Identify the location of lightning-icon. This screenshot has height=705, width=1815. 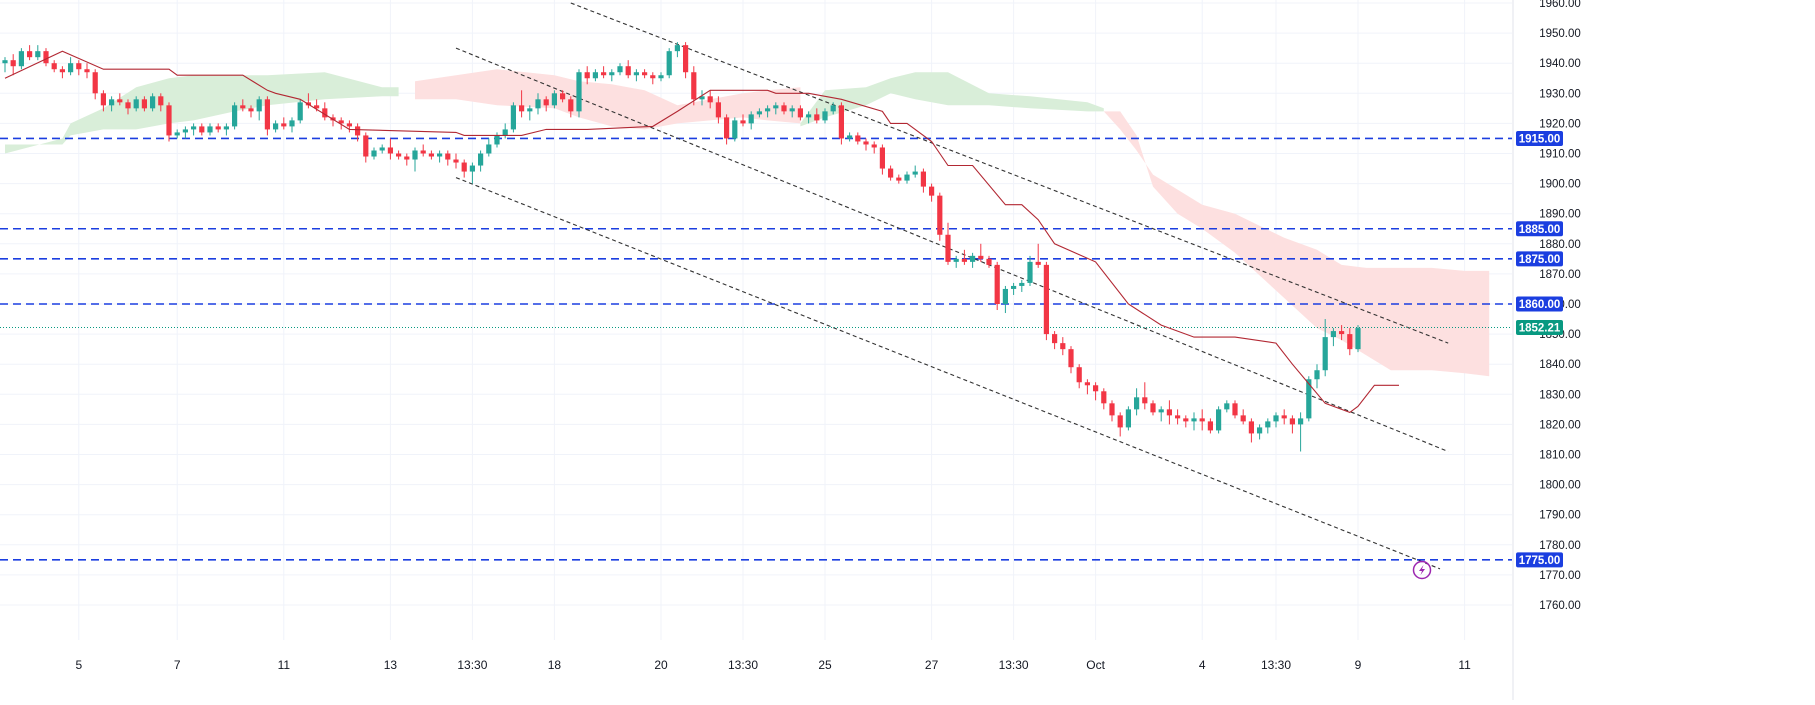
(1422, 570).